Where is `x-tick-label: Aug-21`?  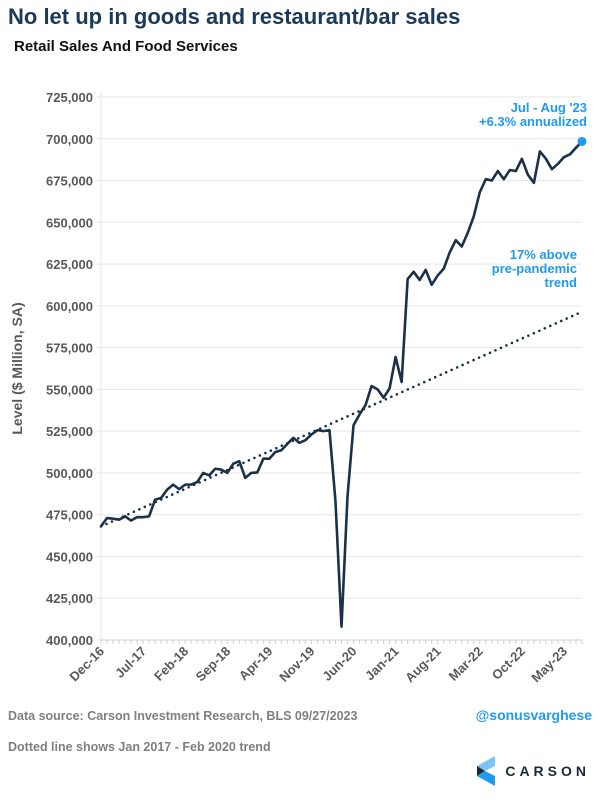 x-tick-label: Aug-21 is located at coordinates (423, 665).